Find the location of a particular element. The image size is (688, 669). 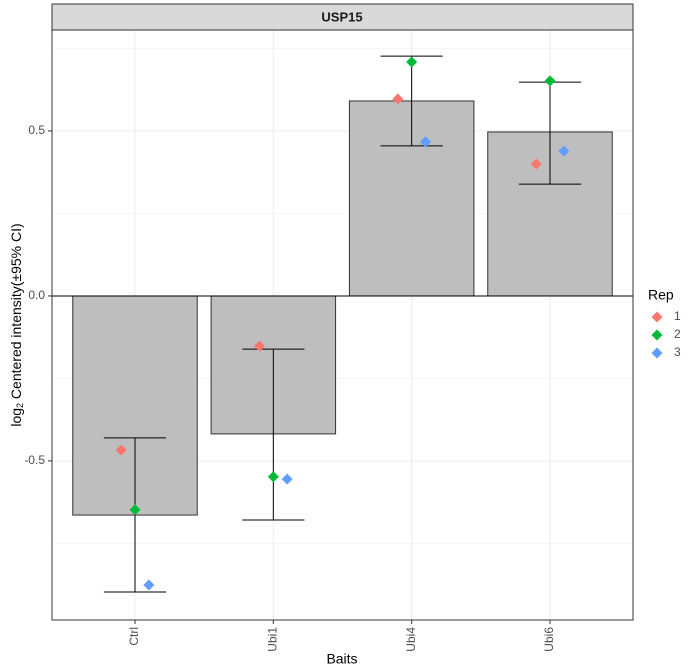

y-axis-label: log2 Centered intensity(±95% CI) is located at coordinates (17, 324).